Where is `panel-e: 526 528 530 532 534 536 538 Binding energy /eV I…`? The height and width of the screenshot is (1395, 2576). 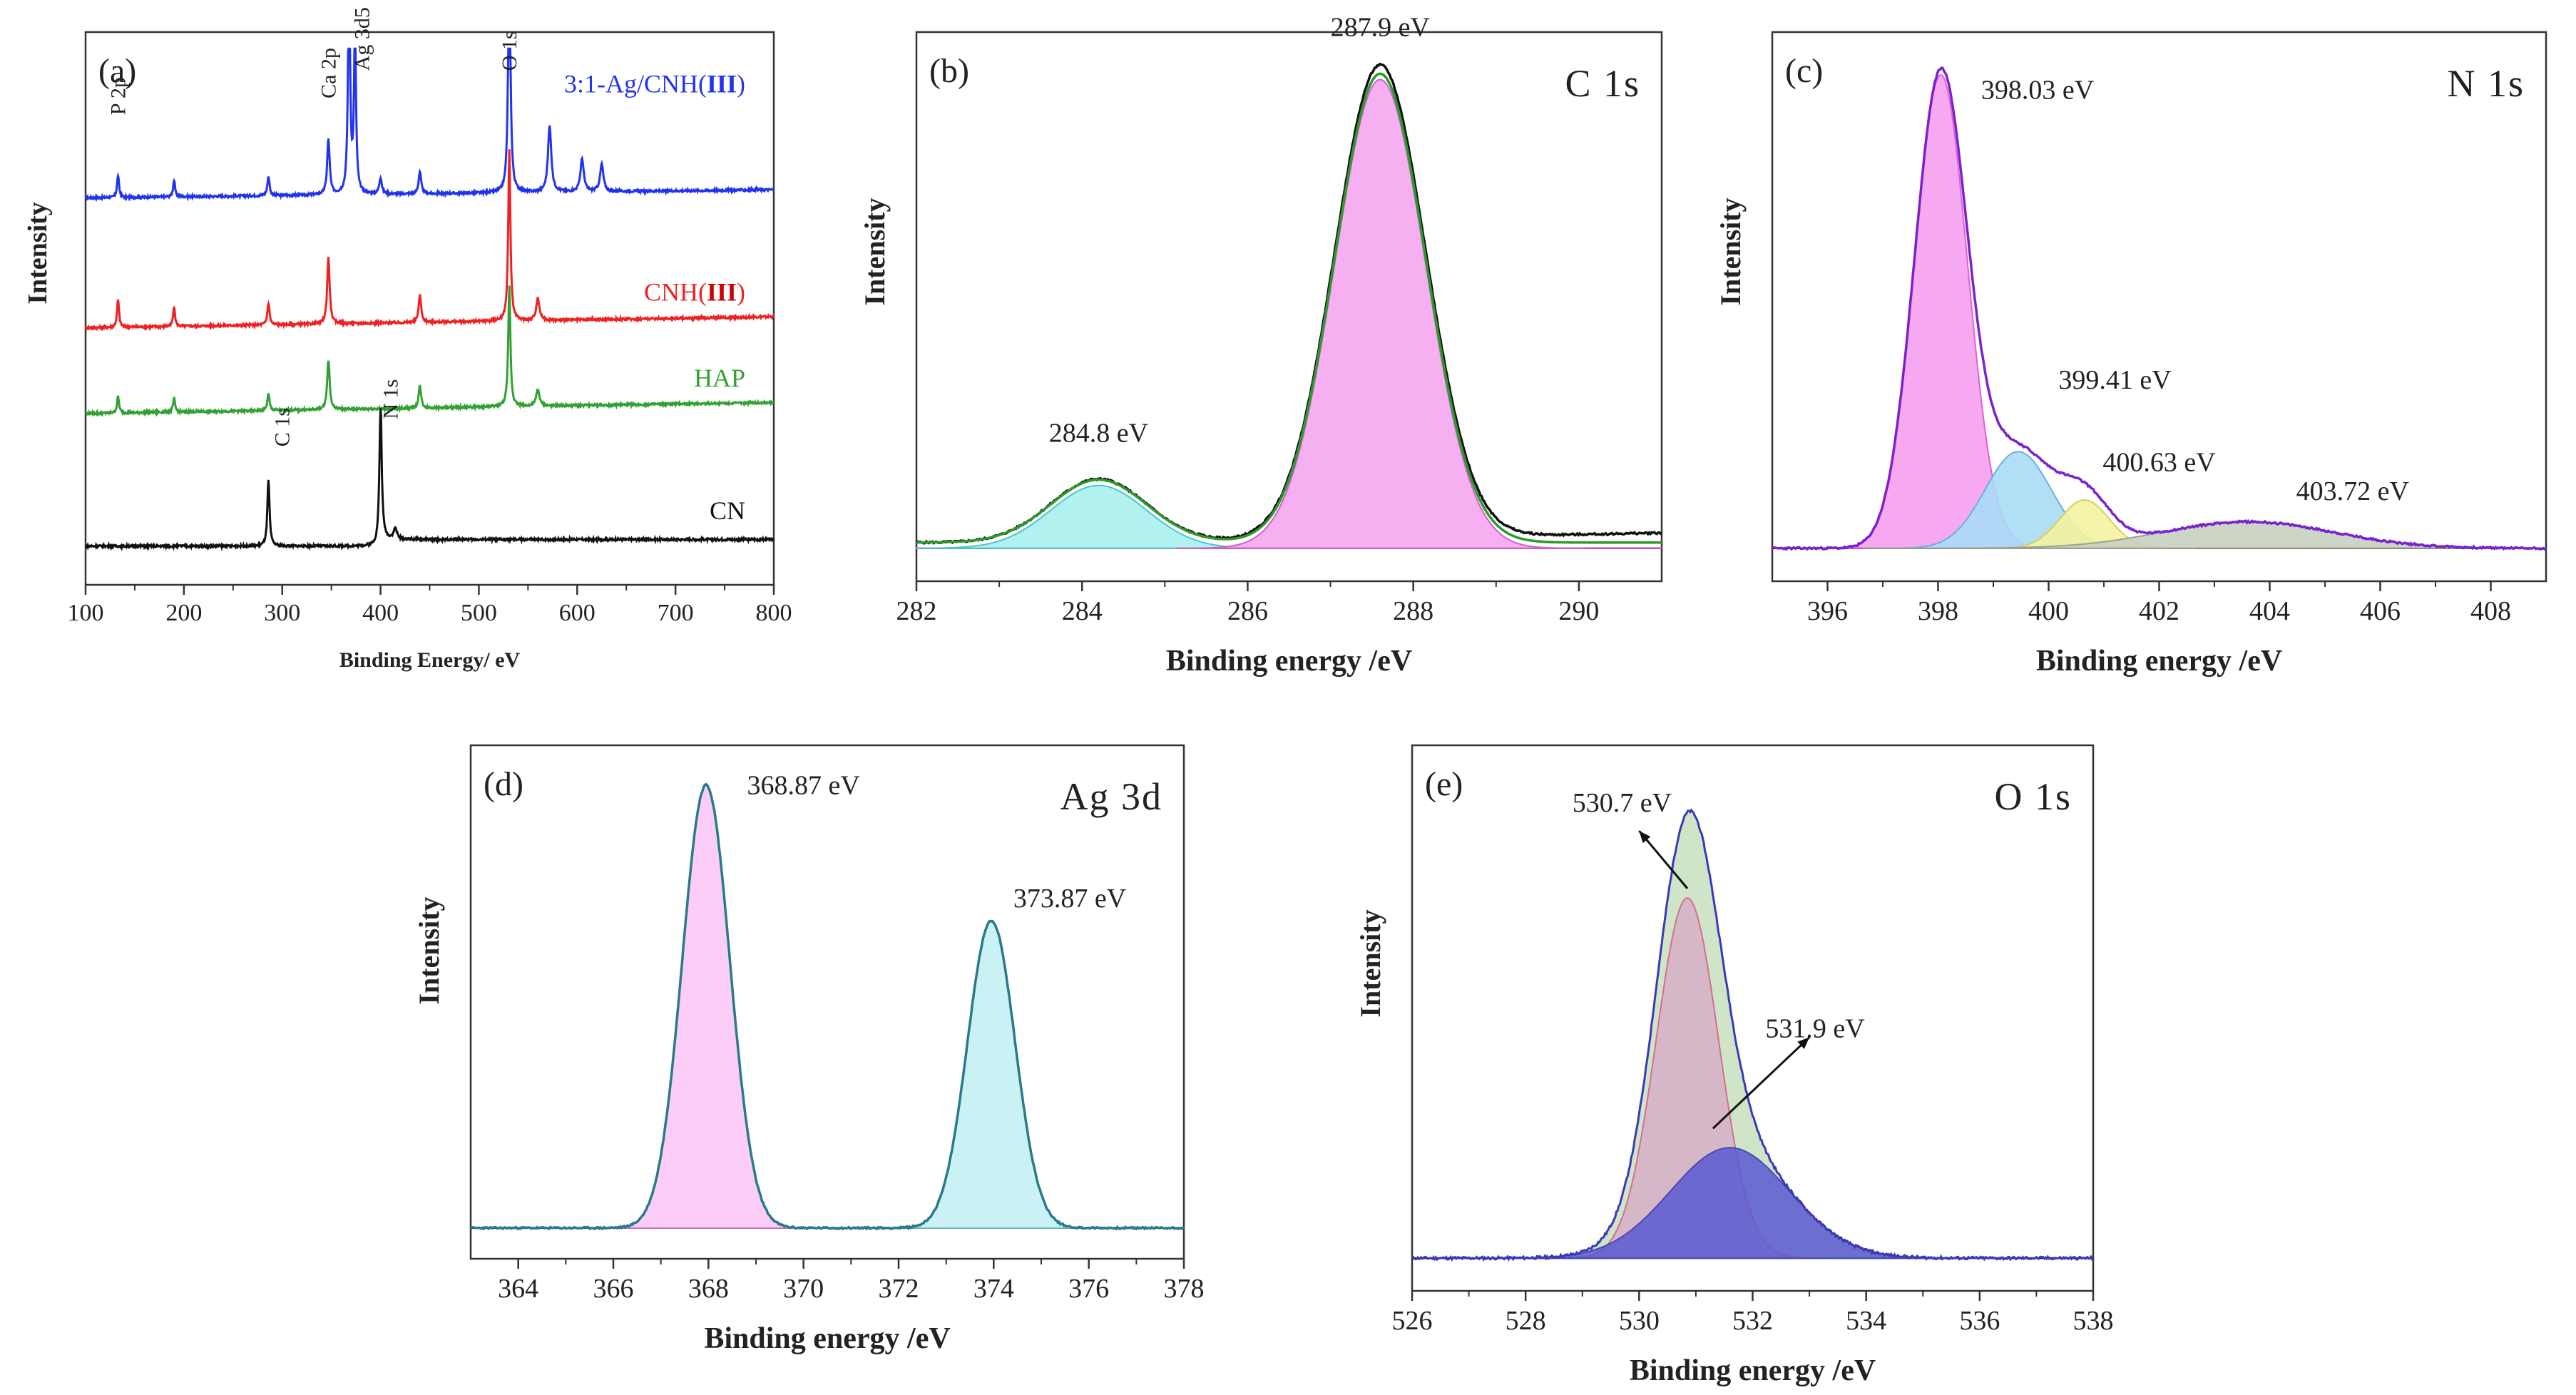 panel-e: 526 528 530 532 534 536 538 Binding energy /eV I… is located at coordinates (1734, 1065).